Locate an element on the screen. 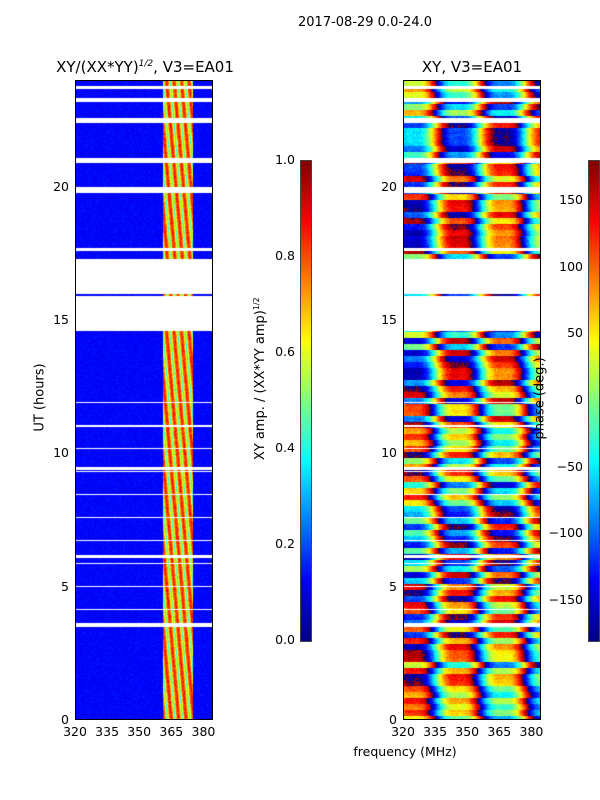 The height and width of the screenshot is (800, 600). left-title-main: XY/(XX*YY) is located at coordinates (97, 67).